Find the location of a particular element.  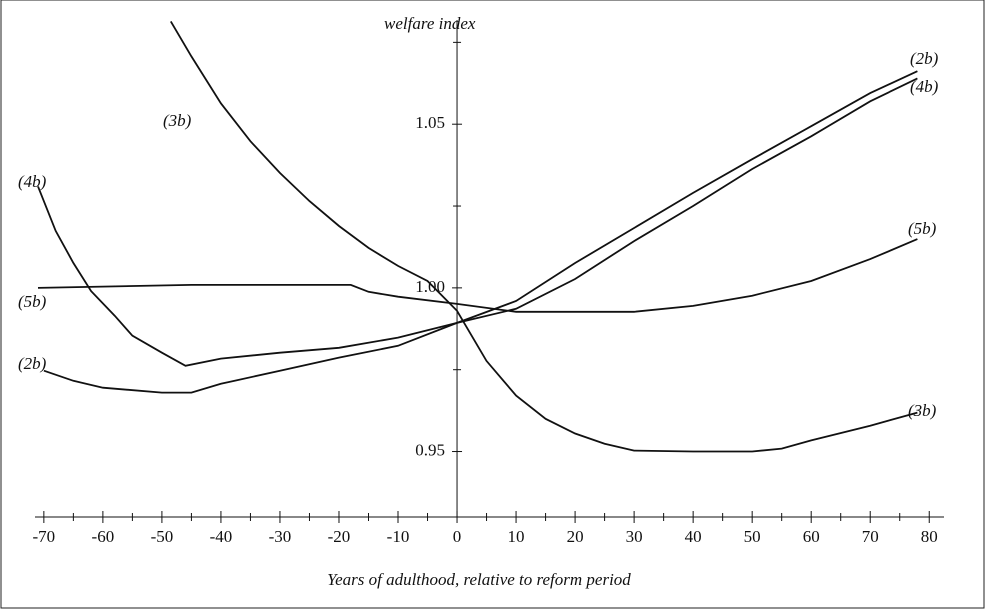

x-tick-label: -20 is located at coordinates (339, 536).